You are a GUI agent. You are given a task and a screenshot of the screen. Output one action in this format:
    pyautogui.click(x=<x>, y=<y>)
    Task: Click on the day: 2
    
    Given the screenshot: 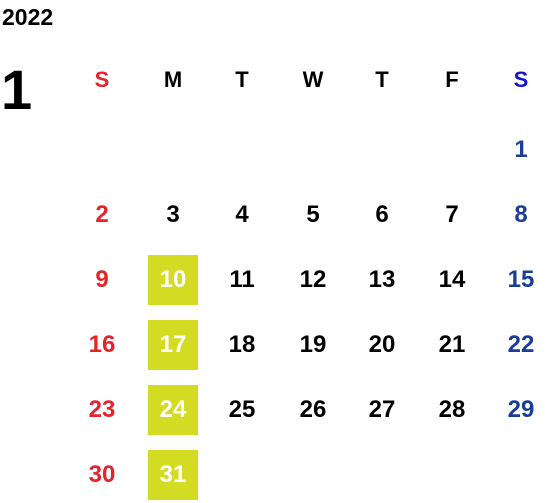 What is the action you would take?
    pyautogui.click(x=102, y=214)
    